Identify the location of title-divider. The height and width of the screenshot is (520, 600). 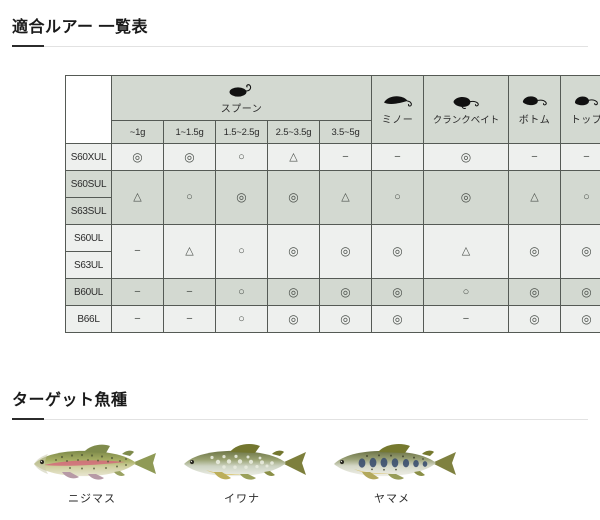
(300, 46).